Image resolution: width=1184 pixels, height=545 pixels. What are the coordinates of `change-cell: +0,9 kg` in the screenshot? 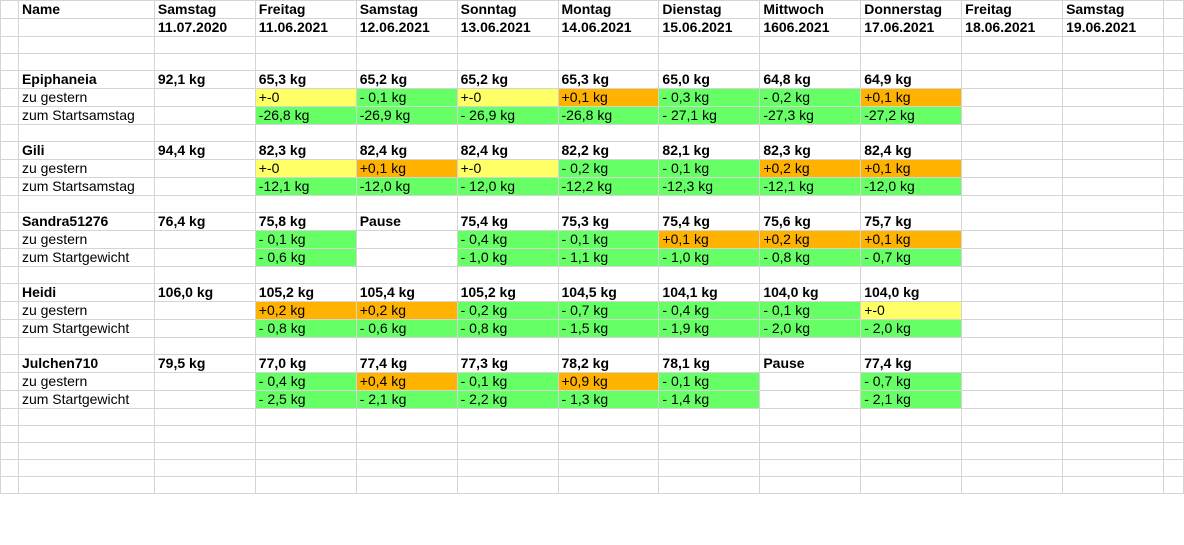 It's located at (608, 381).